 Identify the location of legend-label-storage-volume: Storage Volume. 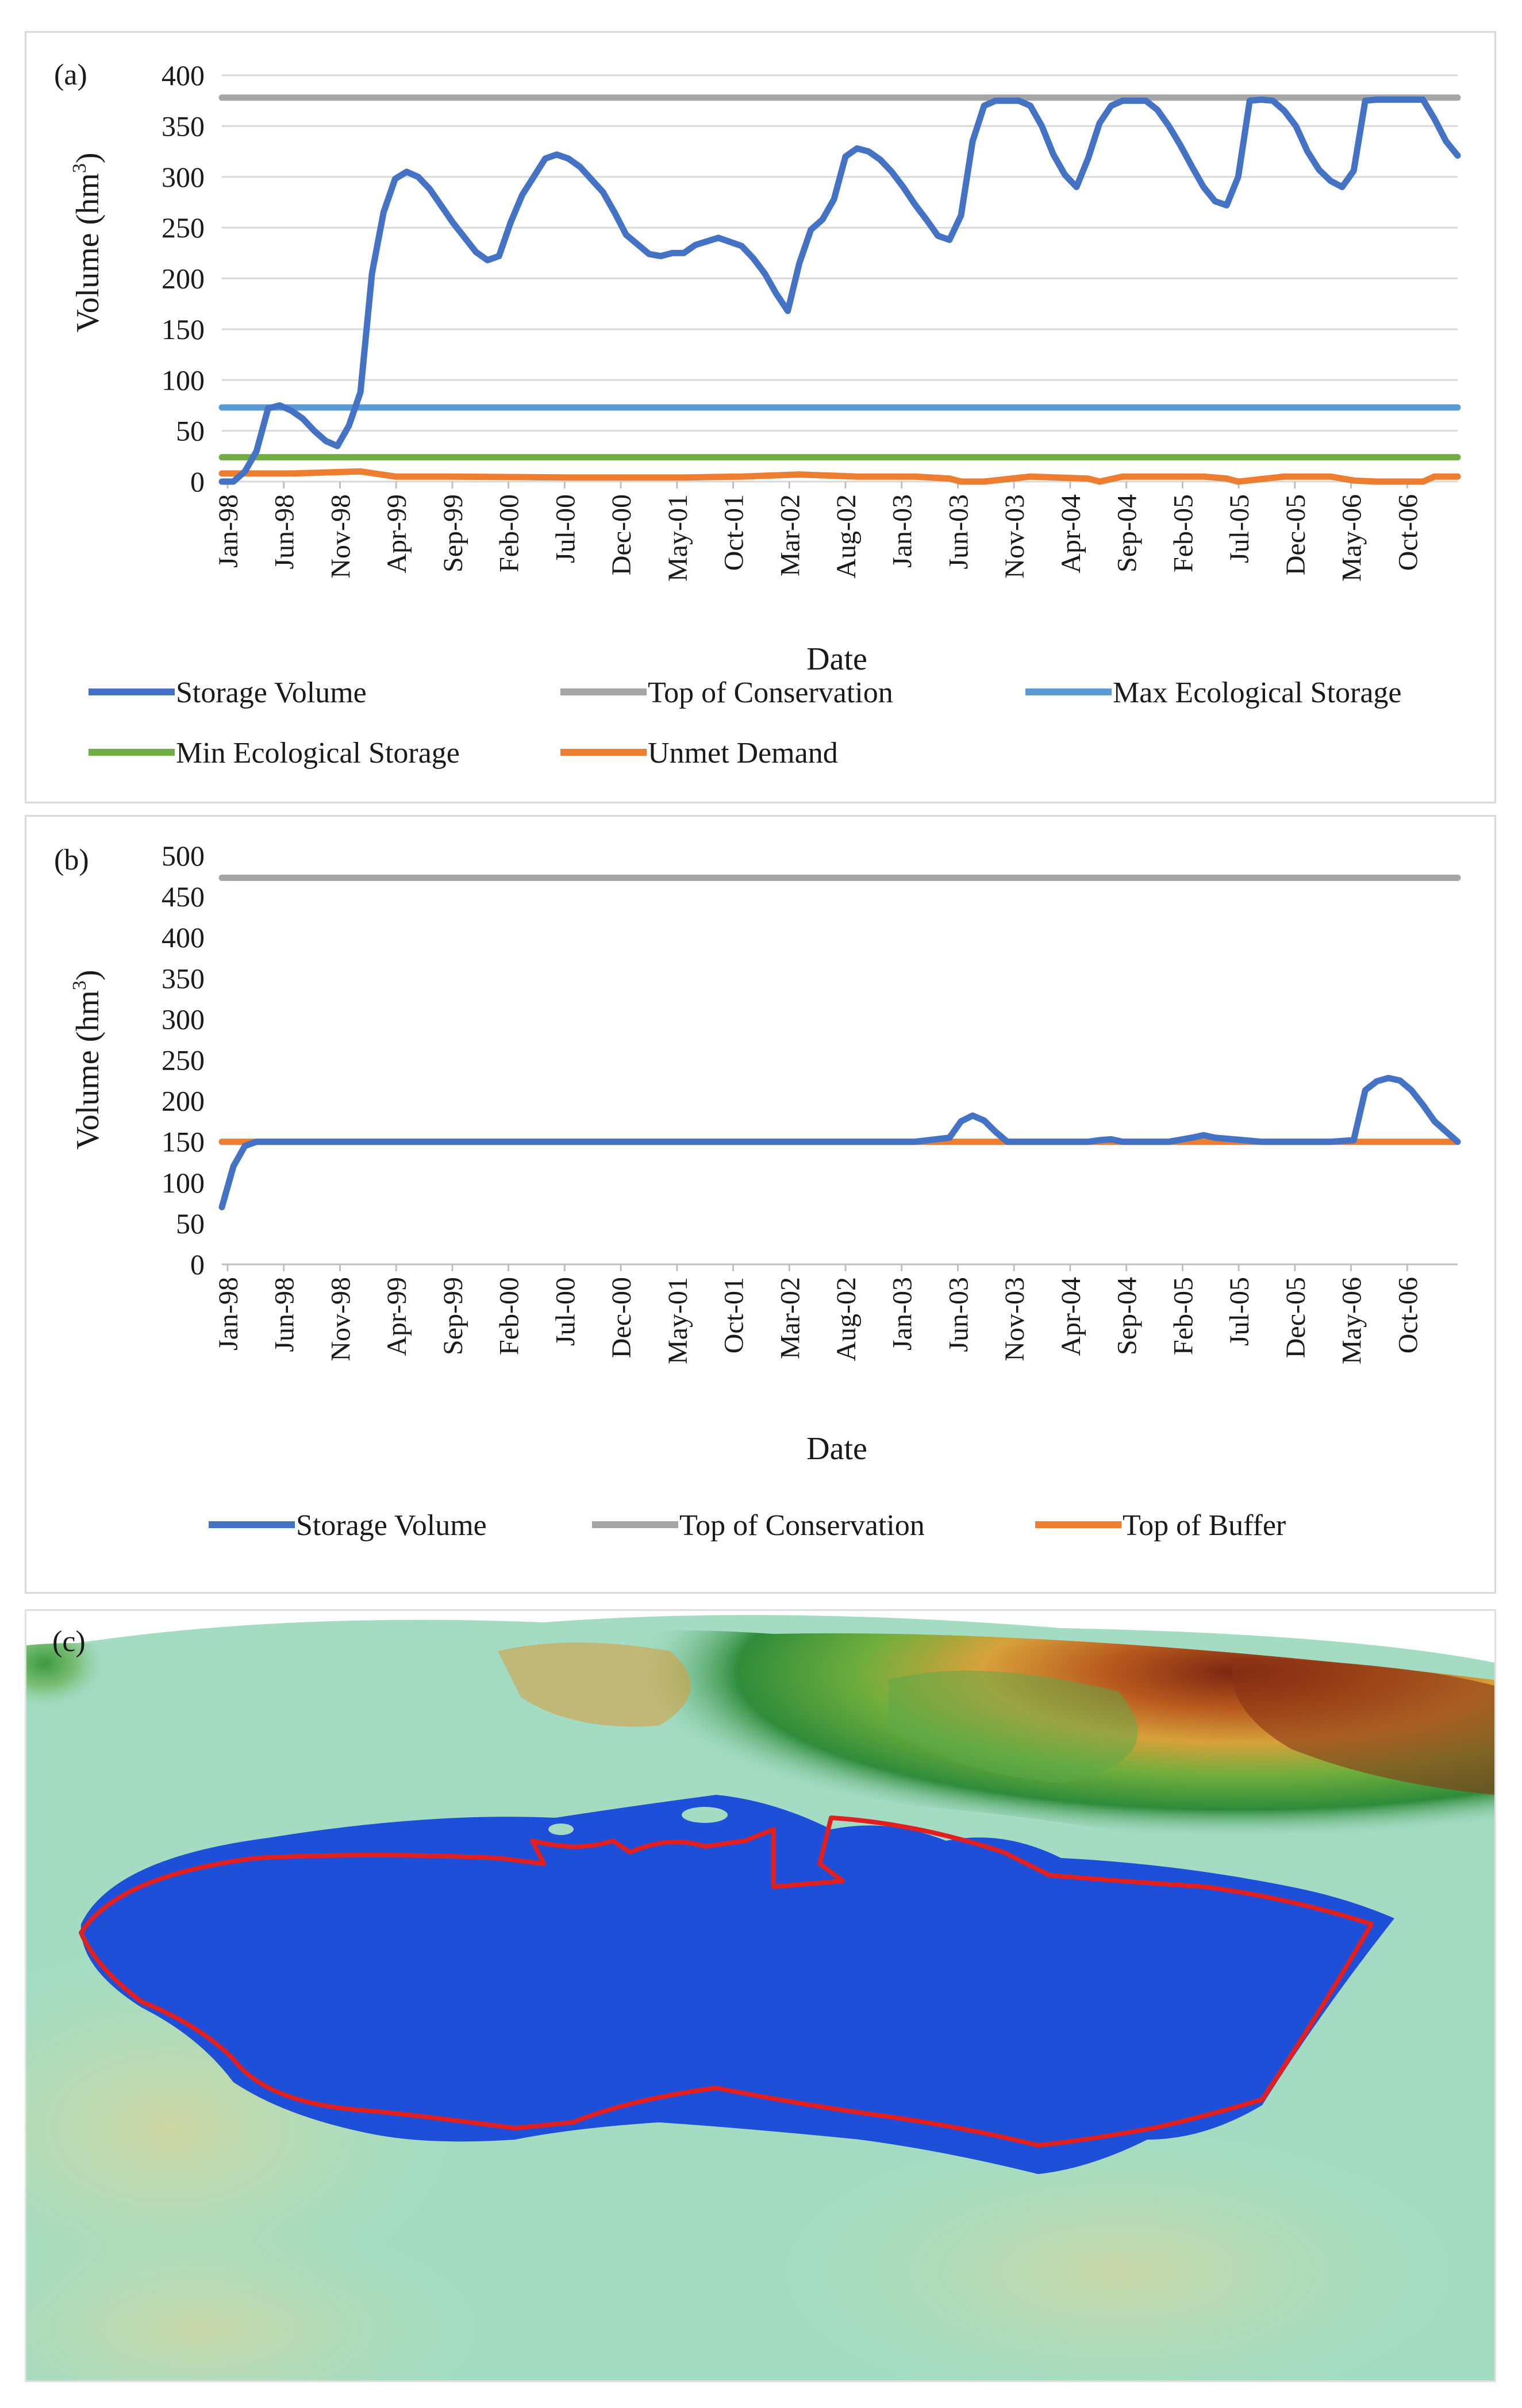
(271, 692).